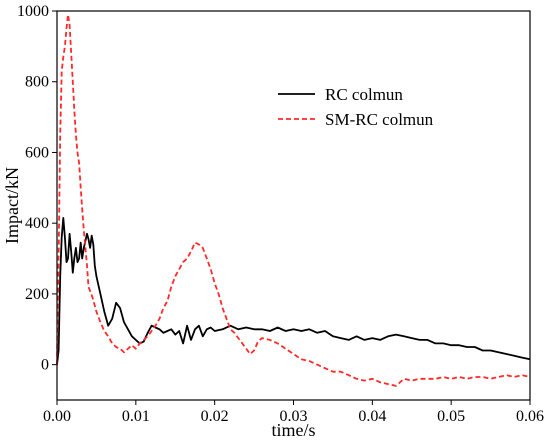 Image resolution: width=550 pixels, height=442 pixels. Describe the element at coordinates (45, 365) in the screenshot. I see `y-tick-label: 0` at that location.